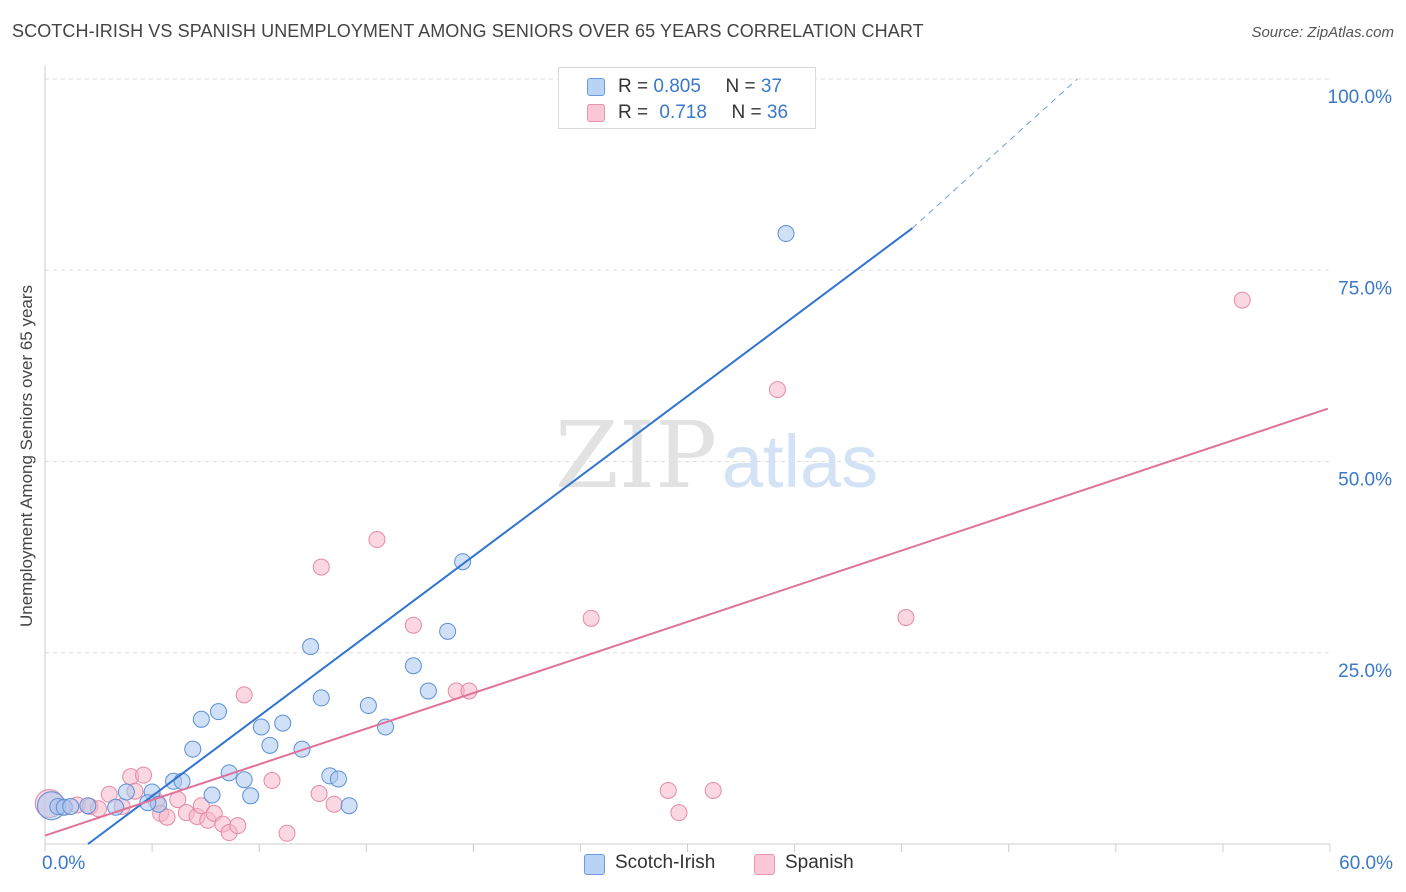  I want to click on spanish-swatch, so click(596, 113).